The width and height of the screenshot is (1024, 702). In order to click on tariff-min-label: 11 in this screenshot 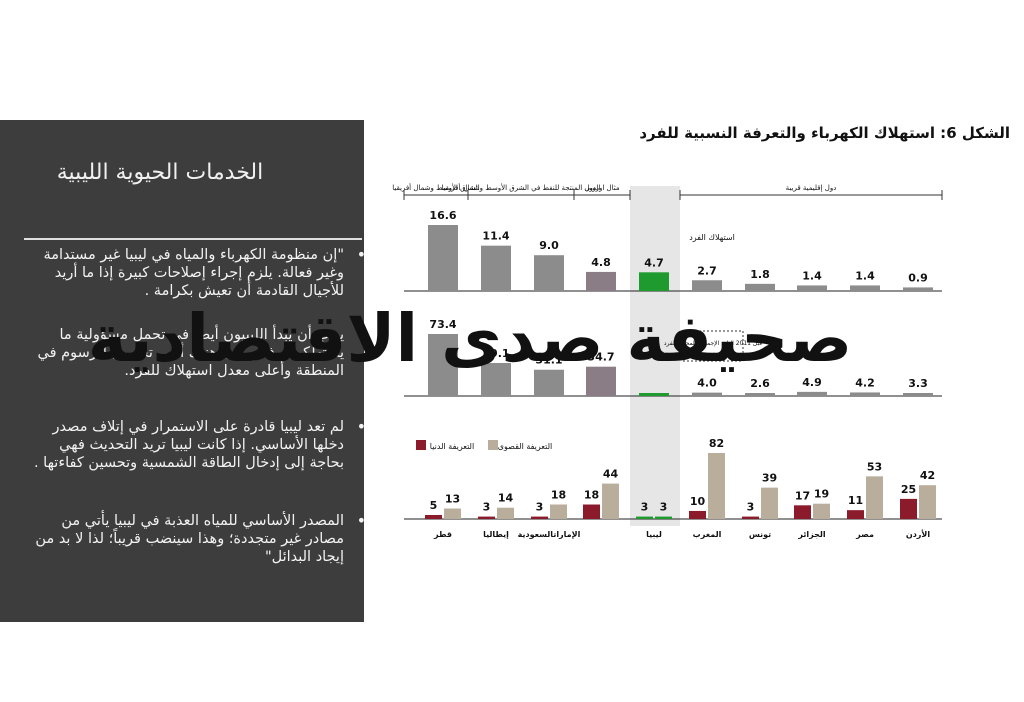, I will do `click(855, 500)`.